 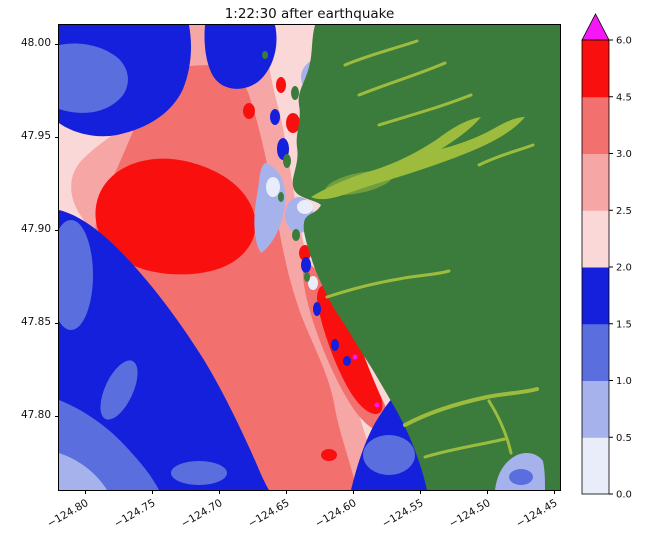 I want to click on x-tick-label: −124.50, so click(x=470, y=514).